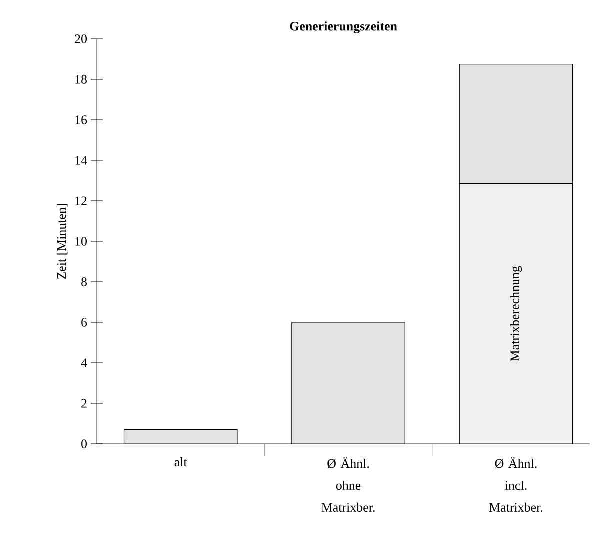 Image resolution: width=592 pixels, height=552 pixels. What do you see at coordinates (85, 322) in the screenshot?
I see `y-tick-label: 6` at bounding box center [85, 322].